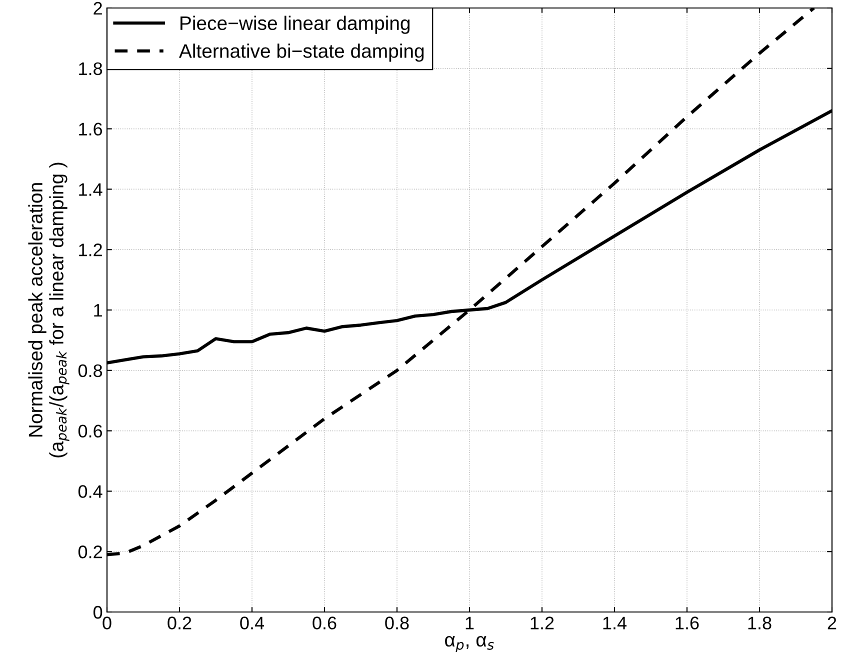 The width and height of the screenshot is (842, 652). What do you see at coordinates (107, 623) in the screenshot?
I see `x-tick-label: 0` at bounding box center [107, 623].